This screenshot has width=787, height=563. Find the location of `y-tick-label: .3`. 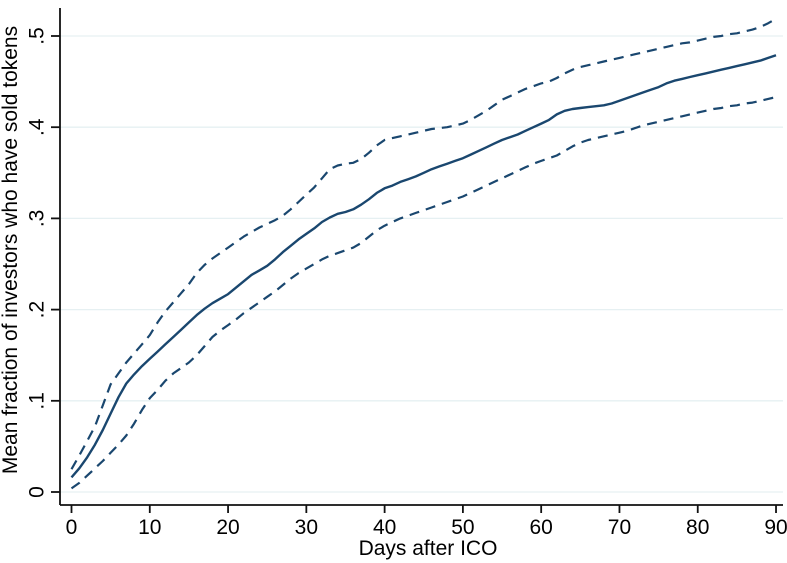

y-tick-label: .3 is located at coordinates (37, 219).